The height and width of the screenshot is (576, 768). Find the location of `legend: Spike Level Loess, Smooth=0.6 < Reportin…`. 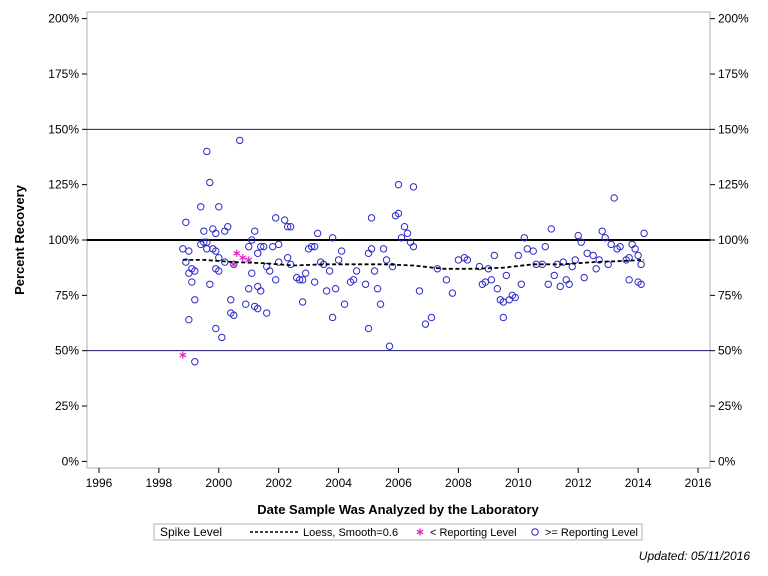

legend: Spike Level Loess, Smooth=0.6 < Reportin… is located at coordinates (398, 532).